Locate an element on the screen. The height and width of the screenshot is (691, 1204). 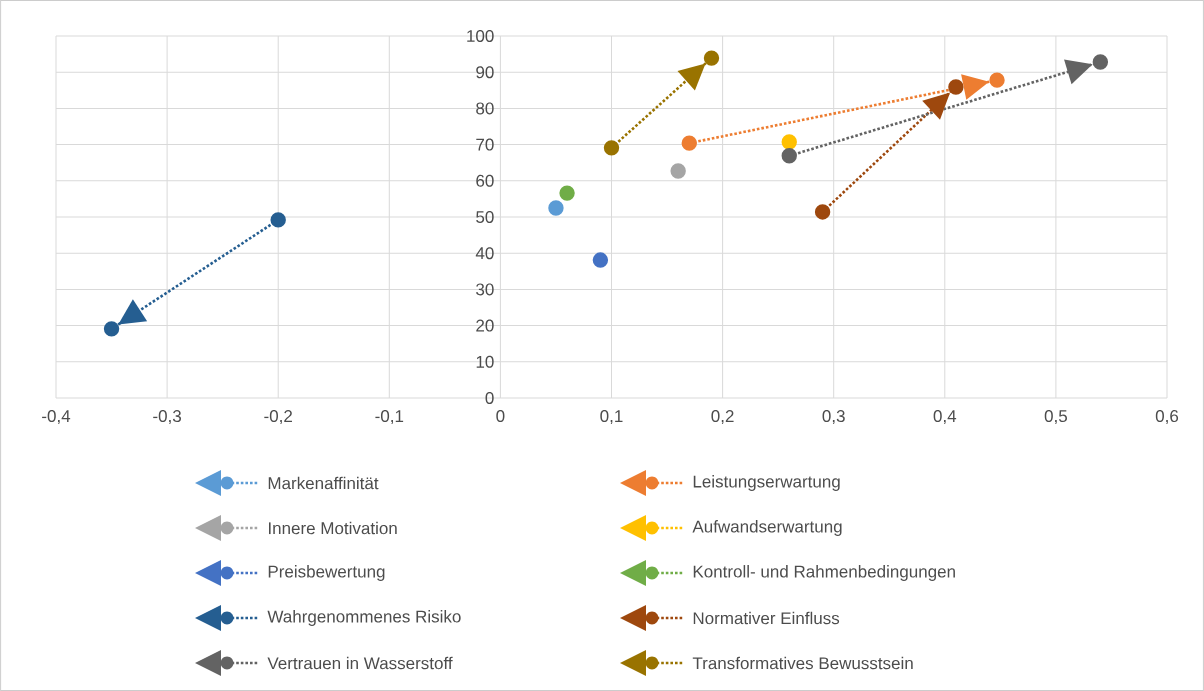
x-tick-label: 0,6 is located at coordinates (1167, 417).